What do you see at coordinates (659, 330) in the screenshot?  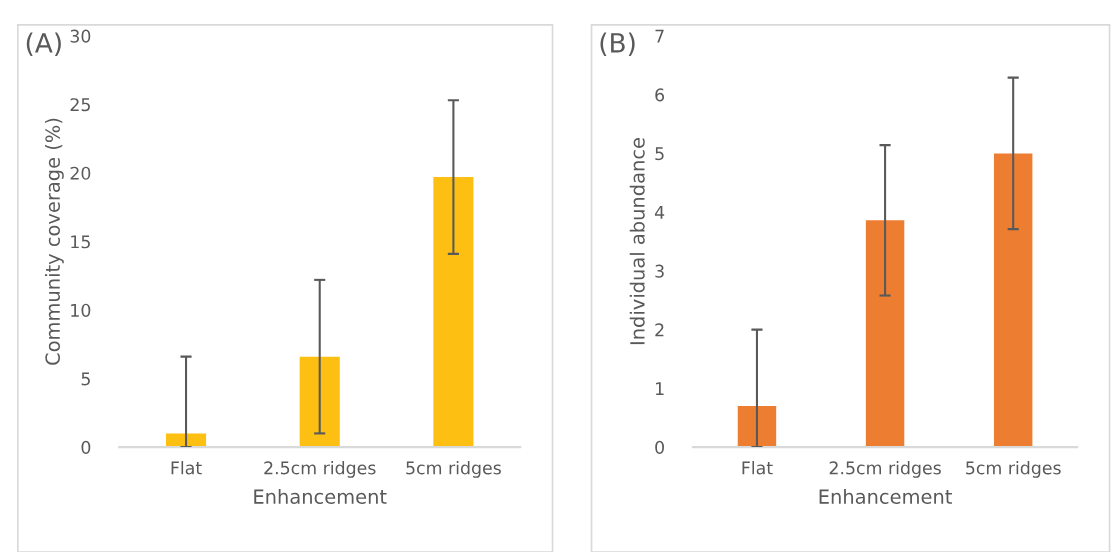 I see `y-tick-label: 2` at bounding box center [659, 330].